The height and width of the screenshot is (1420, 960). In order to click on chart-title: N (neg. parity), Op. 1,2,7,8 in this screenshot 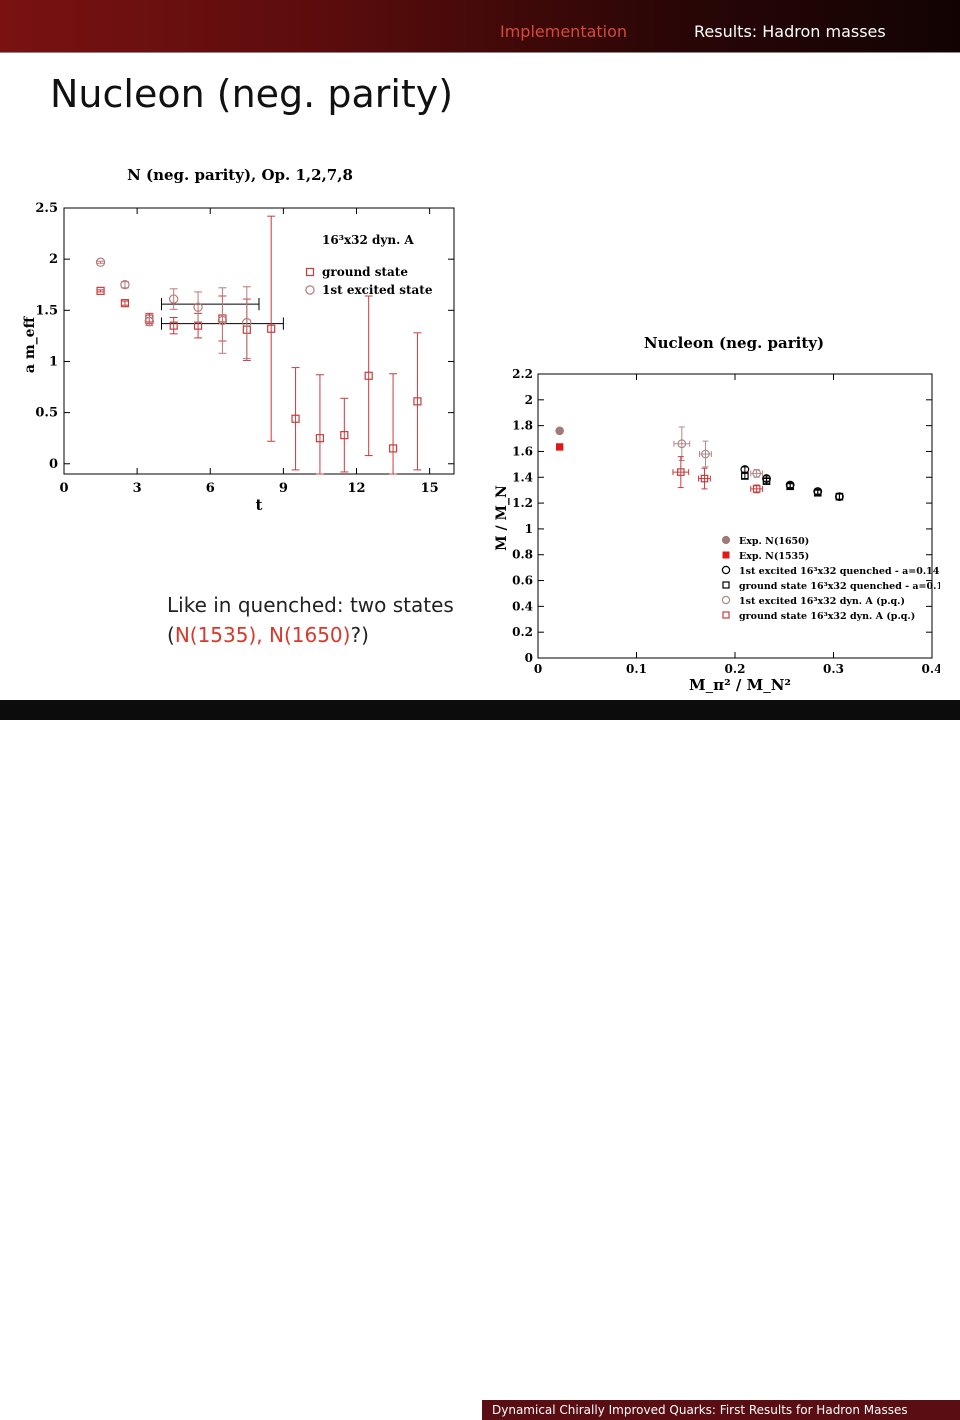, I will do `click(240, 175)`.